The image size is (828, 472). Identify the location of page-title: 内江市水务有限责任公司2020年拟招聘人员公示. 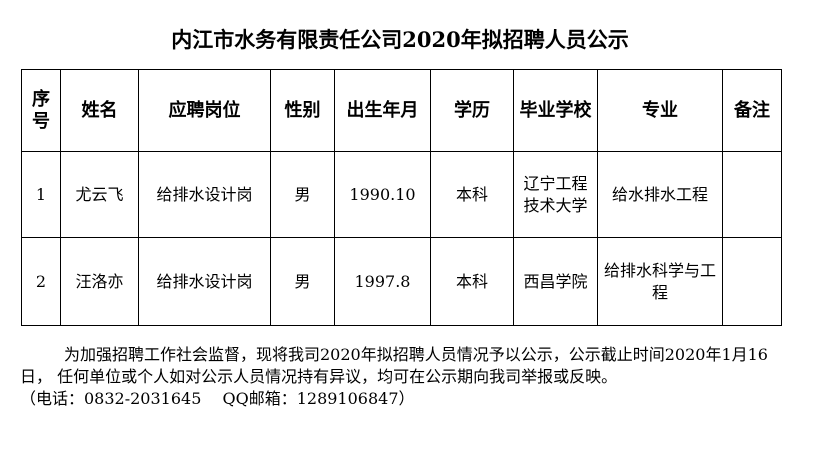
(400, 39).